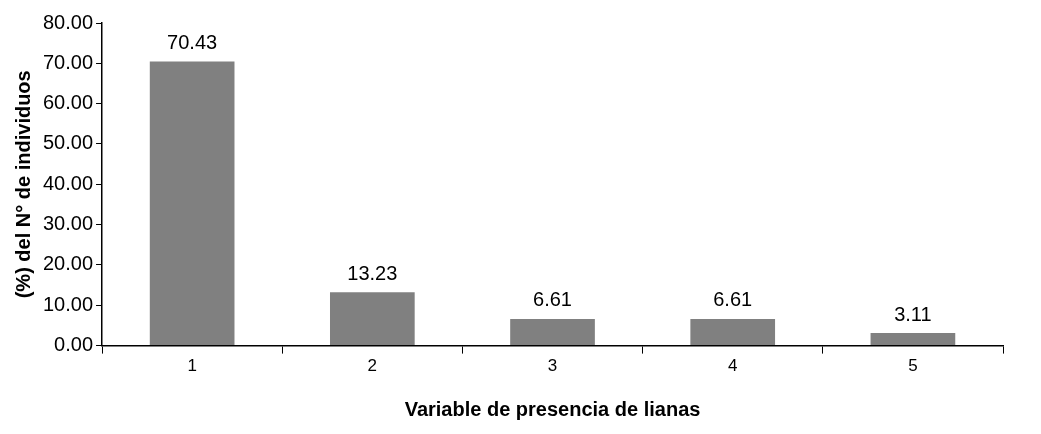 The width and height of the screenshot is (1041, 434). I want to click on data-label: 13.23, so click(372, 272).